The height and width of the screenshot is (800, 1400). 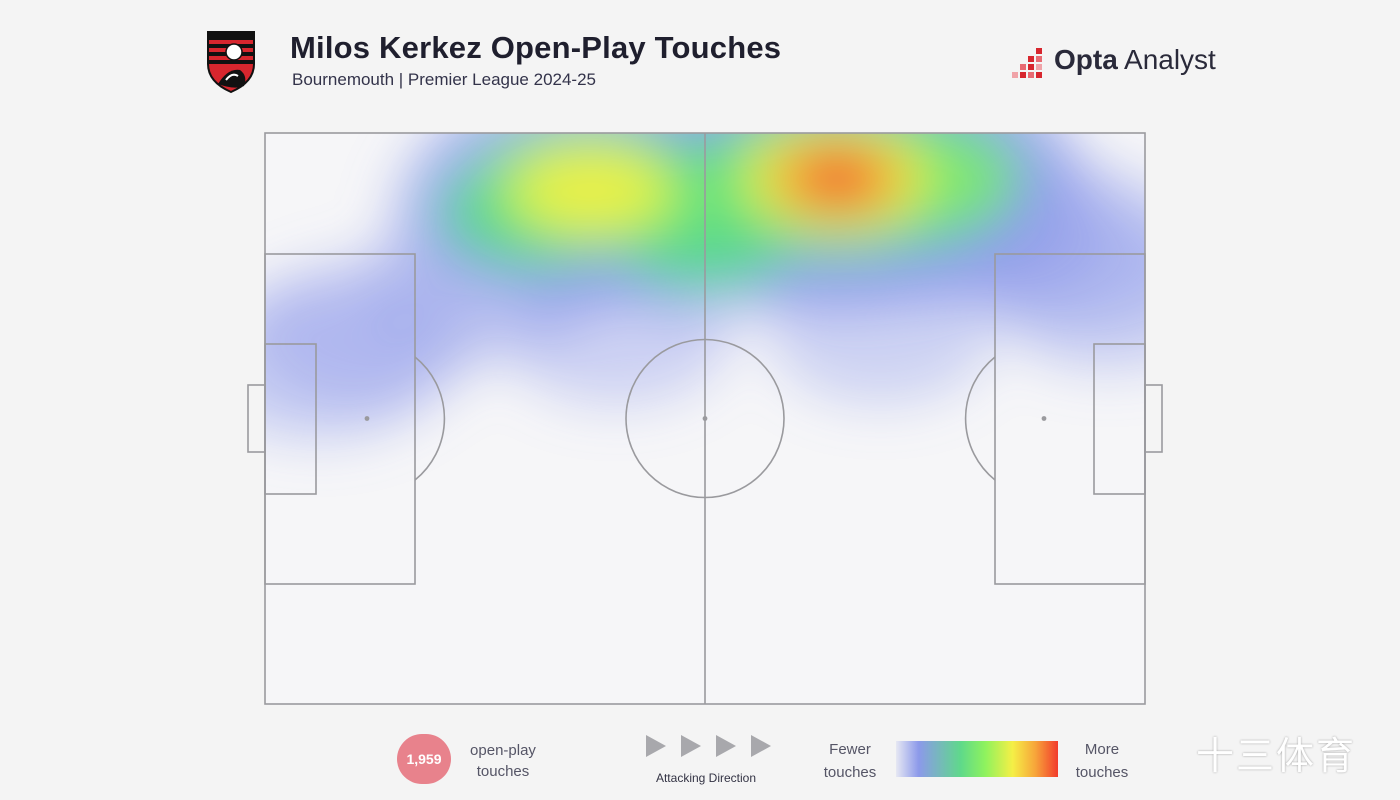 I want to click on right-penalty-arc, so click(x=980, y=418).